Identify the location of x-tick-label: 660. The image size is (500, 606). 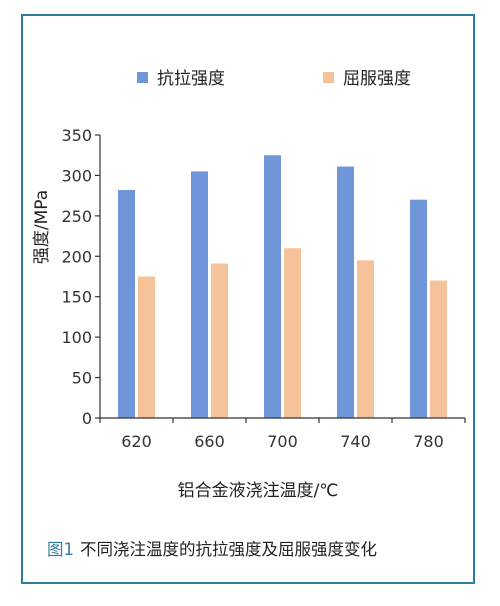
(209, 441).